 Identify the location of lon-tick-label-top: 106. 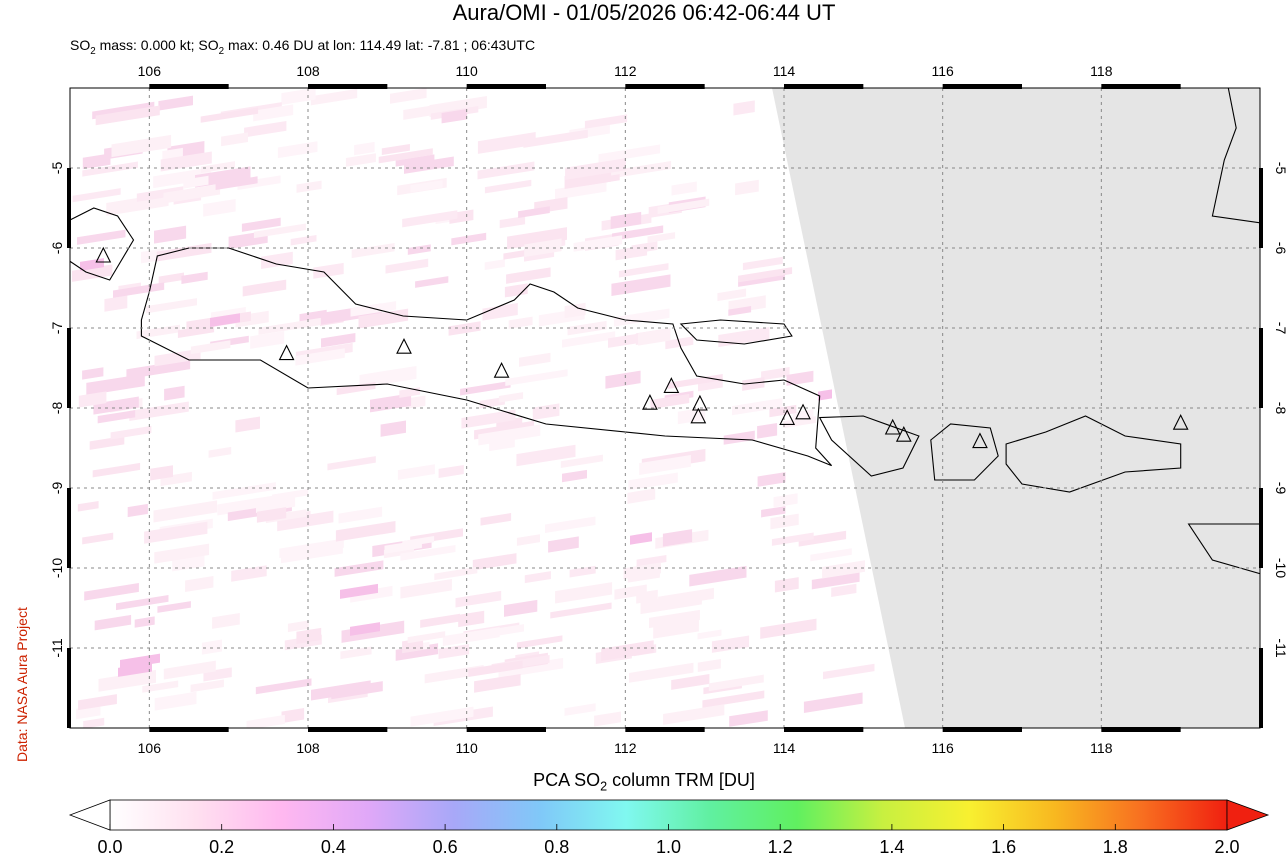
(150, 71).